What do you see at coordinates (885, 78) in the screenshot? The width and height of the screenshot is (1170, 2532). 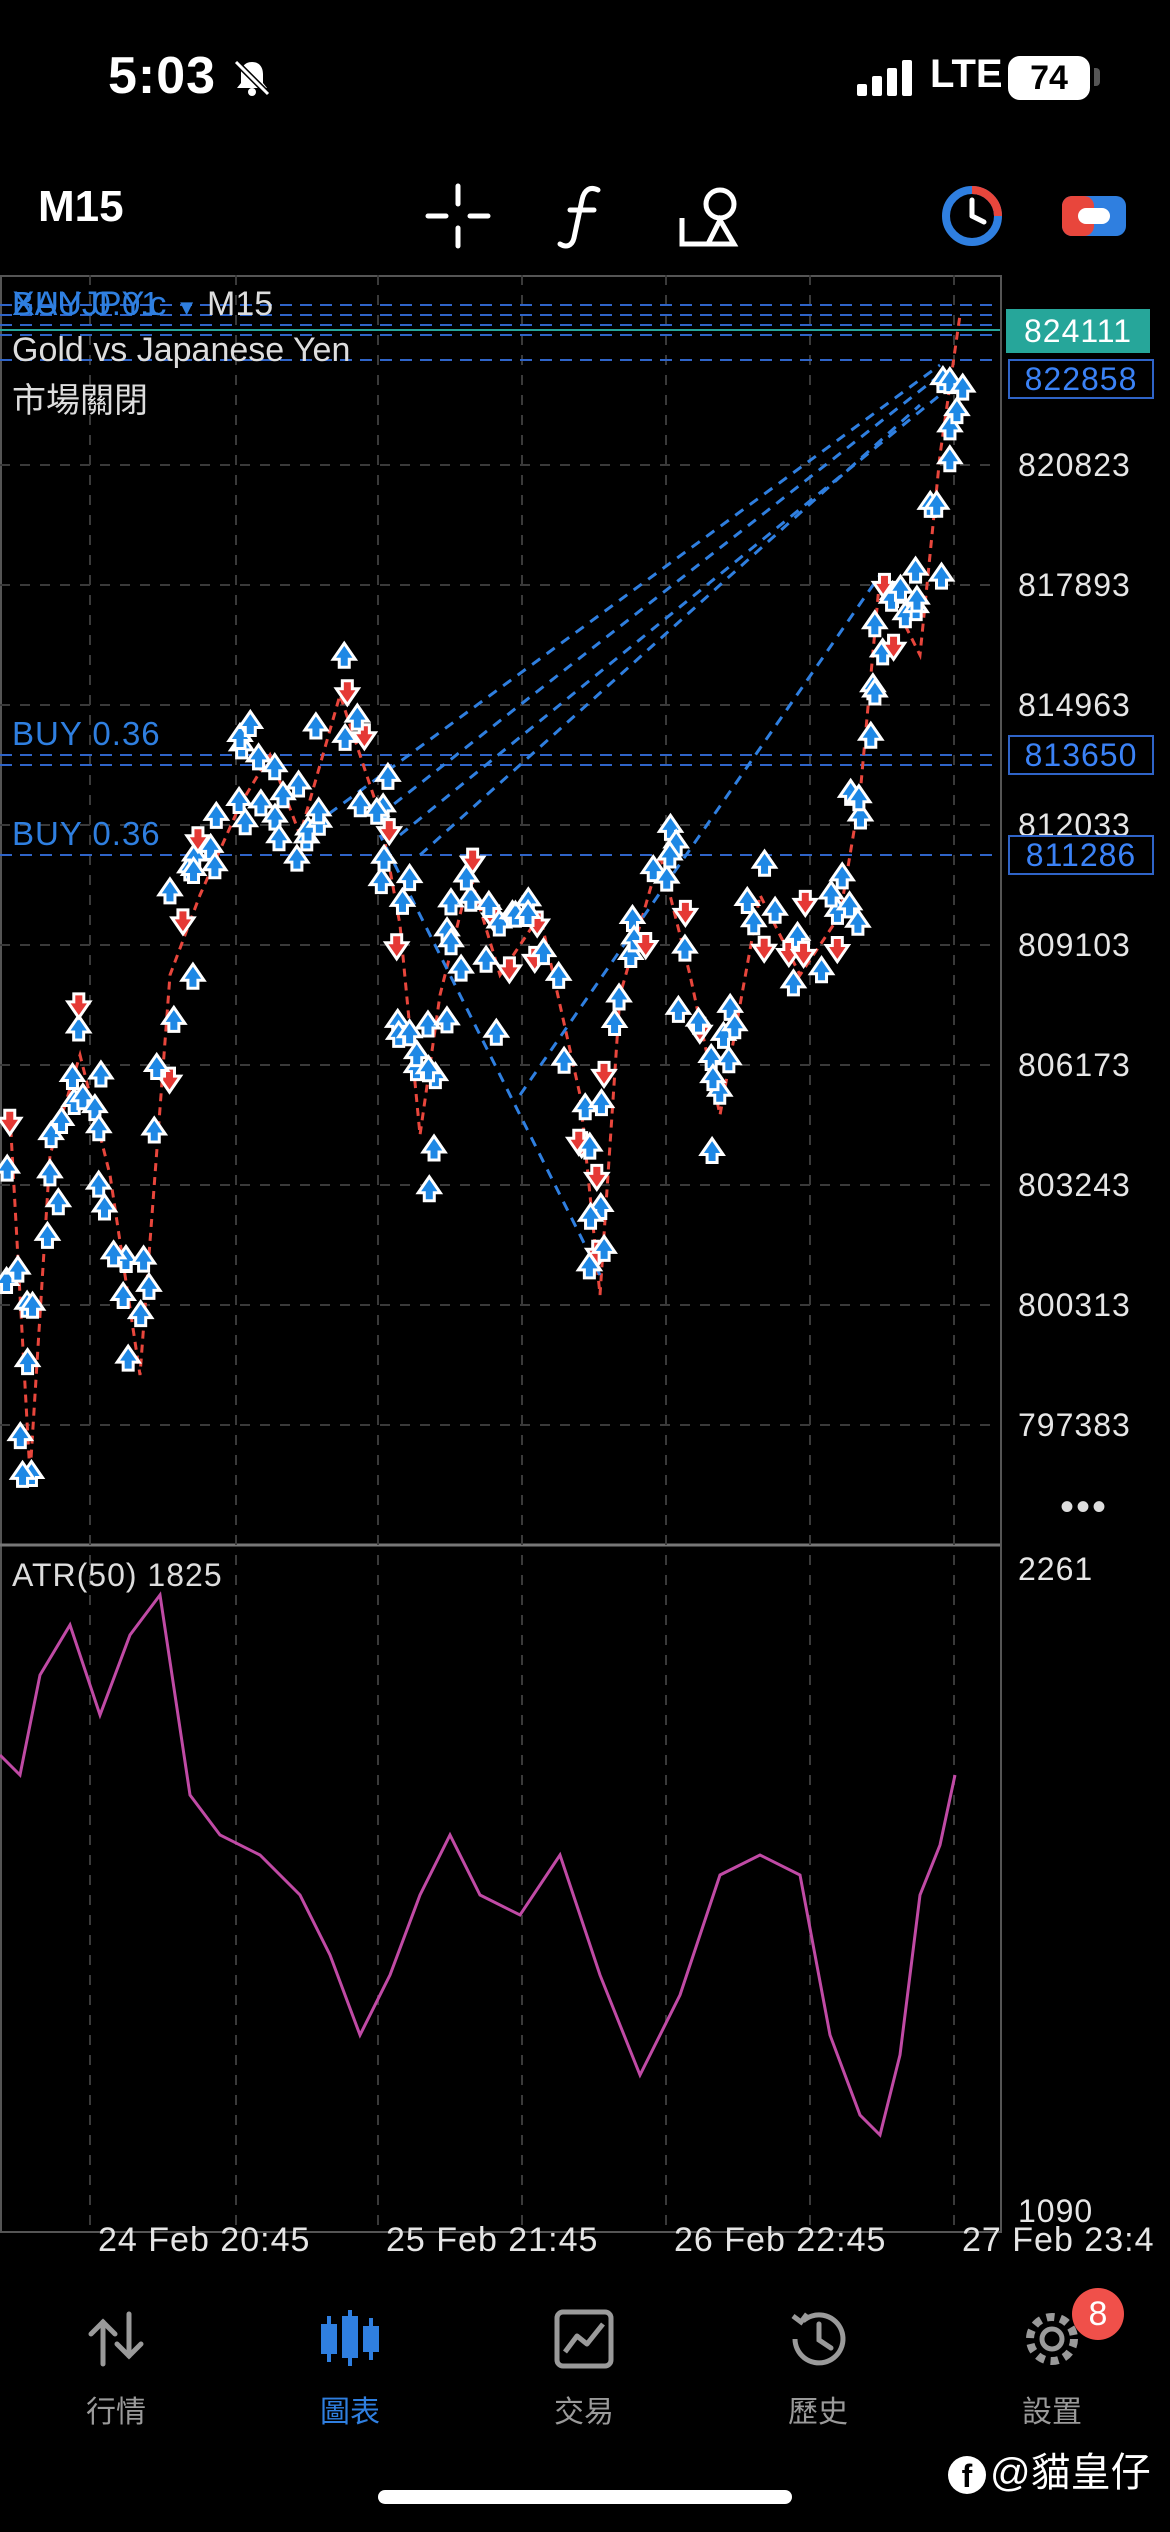 I see `signal-icon` at bounding box center [885, 78].